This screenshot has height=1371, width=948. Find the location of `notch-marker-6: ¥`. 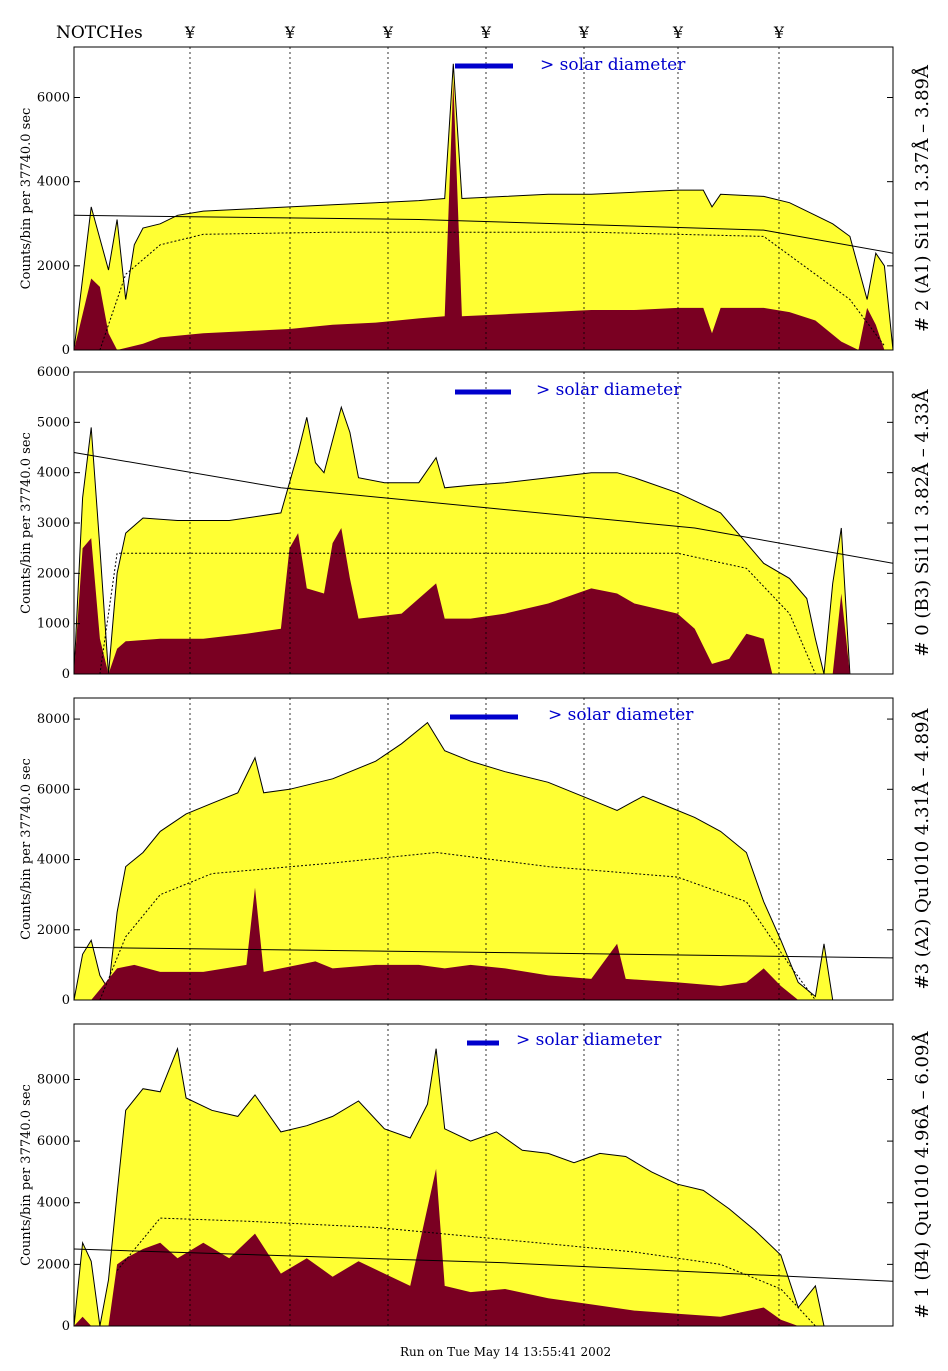

notch-marker-6: ¥ is located at coordinates (678, 32).